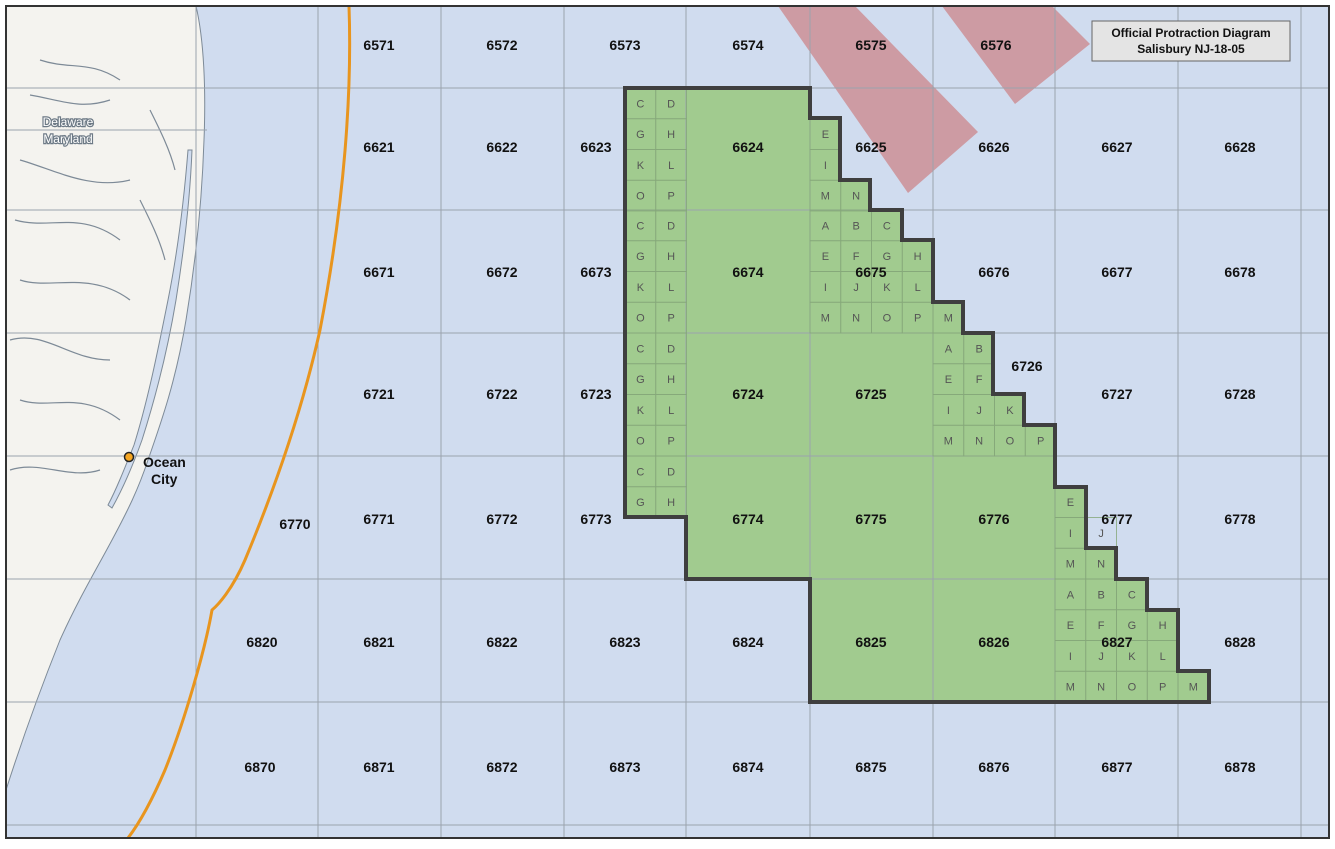  Describe the element at coordinates (1116, 642) in the screenshot. I see `block-label: 6827` at that location.